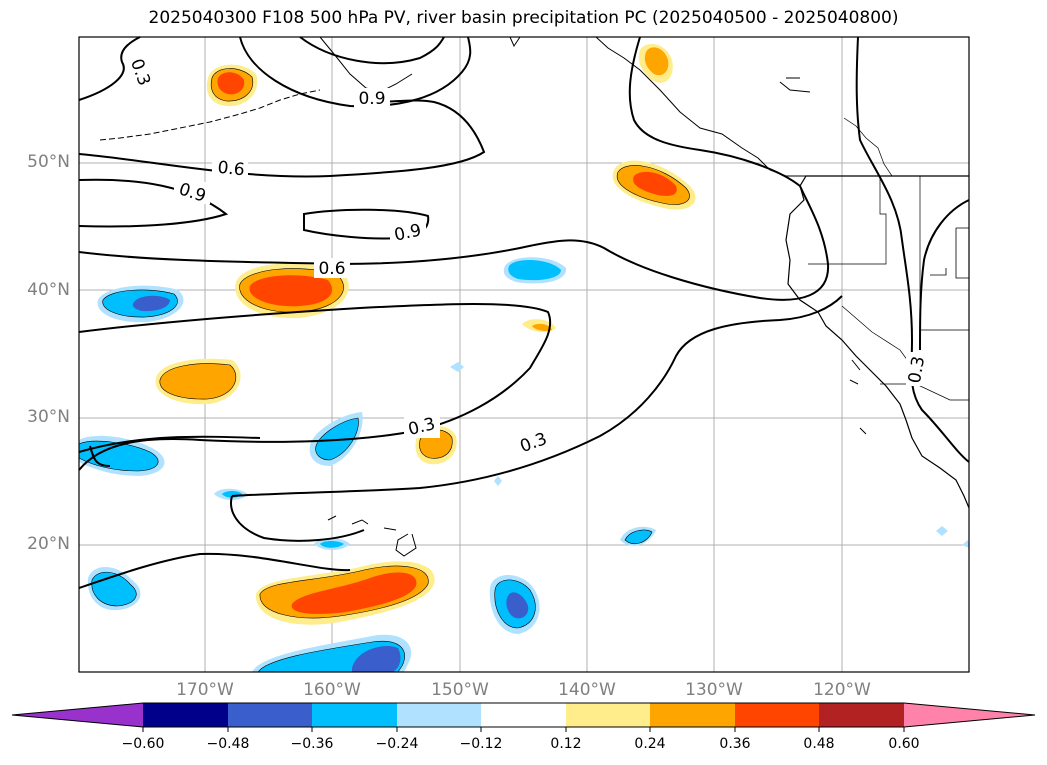  I want to click on colorbar-tick-9: 0.60, so click(904, 744).